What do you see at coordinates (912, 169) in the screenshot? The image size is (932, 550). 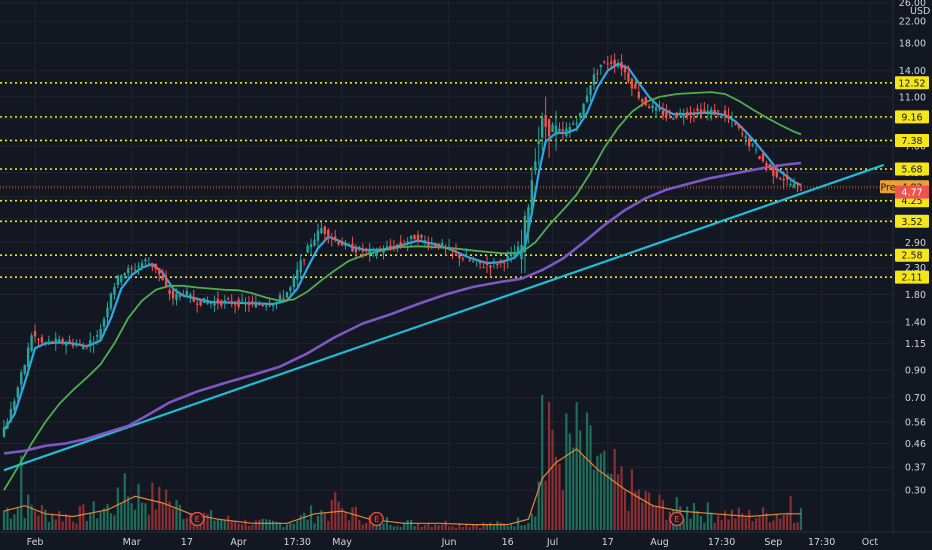 I see `level-badge` at bounding box center [912, 169].